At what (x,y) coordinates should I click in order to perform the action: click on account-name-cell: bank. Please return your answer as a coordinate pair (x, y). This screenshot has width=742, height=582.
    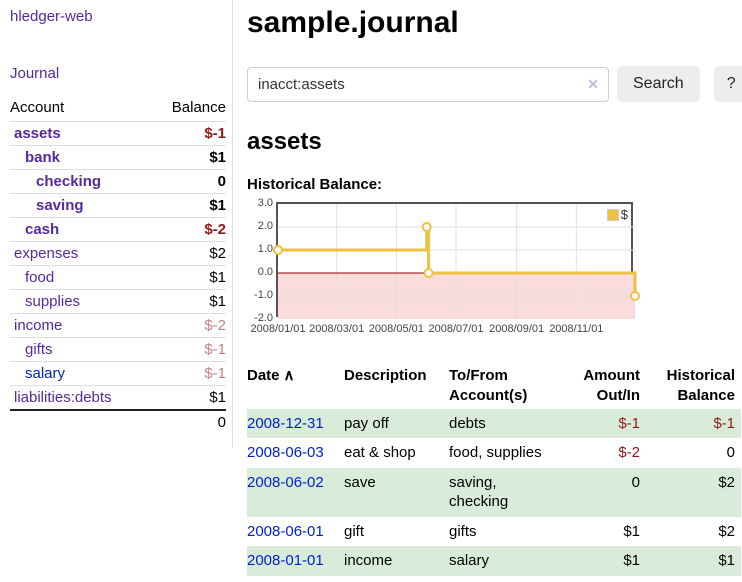
    Looking at the image, I should click on (80, 157).